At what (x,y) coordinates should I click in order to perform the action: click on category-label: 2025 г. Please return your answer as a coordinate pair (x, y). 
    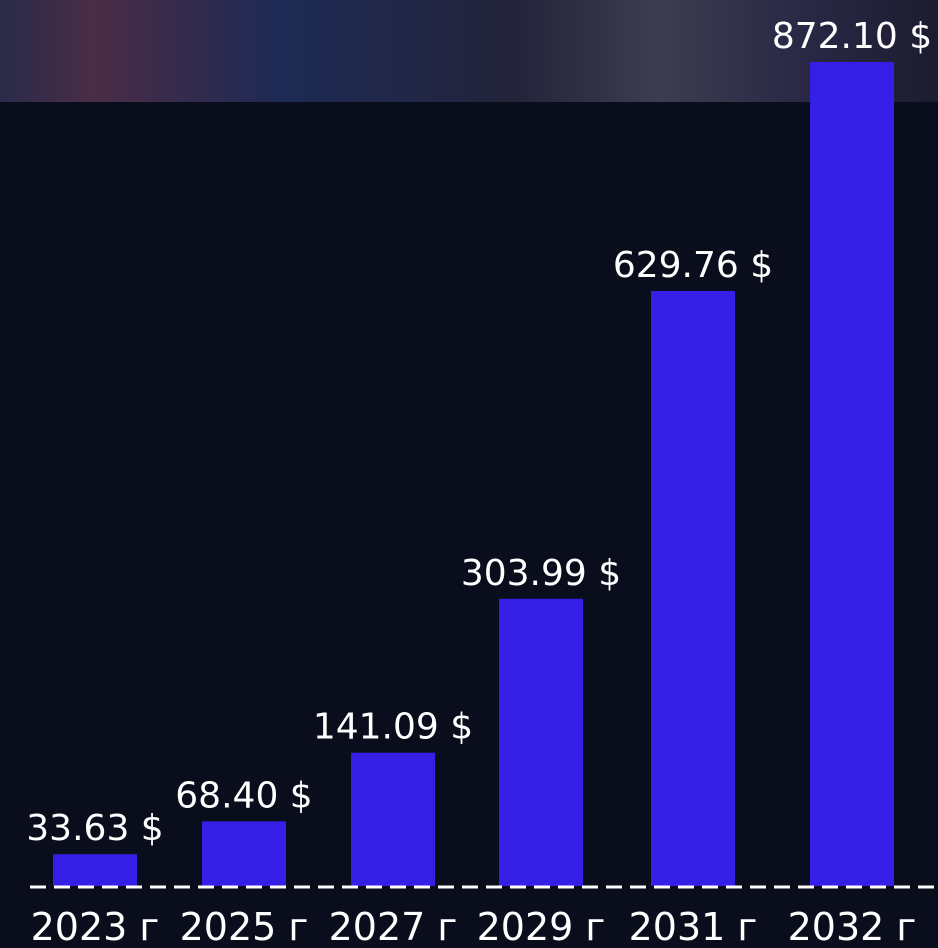
    Looking at the image, I should click on (244, 926).